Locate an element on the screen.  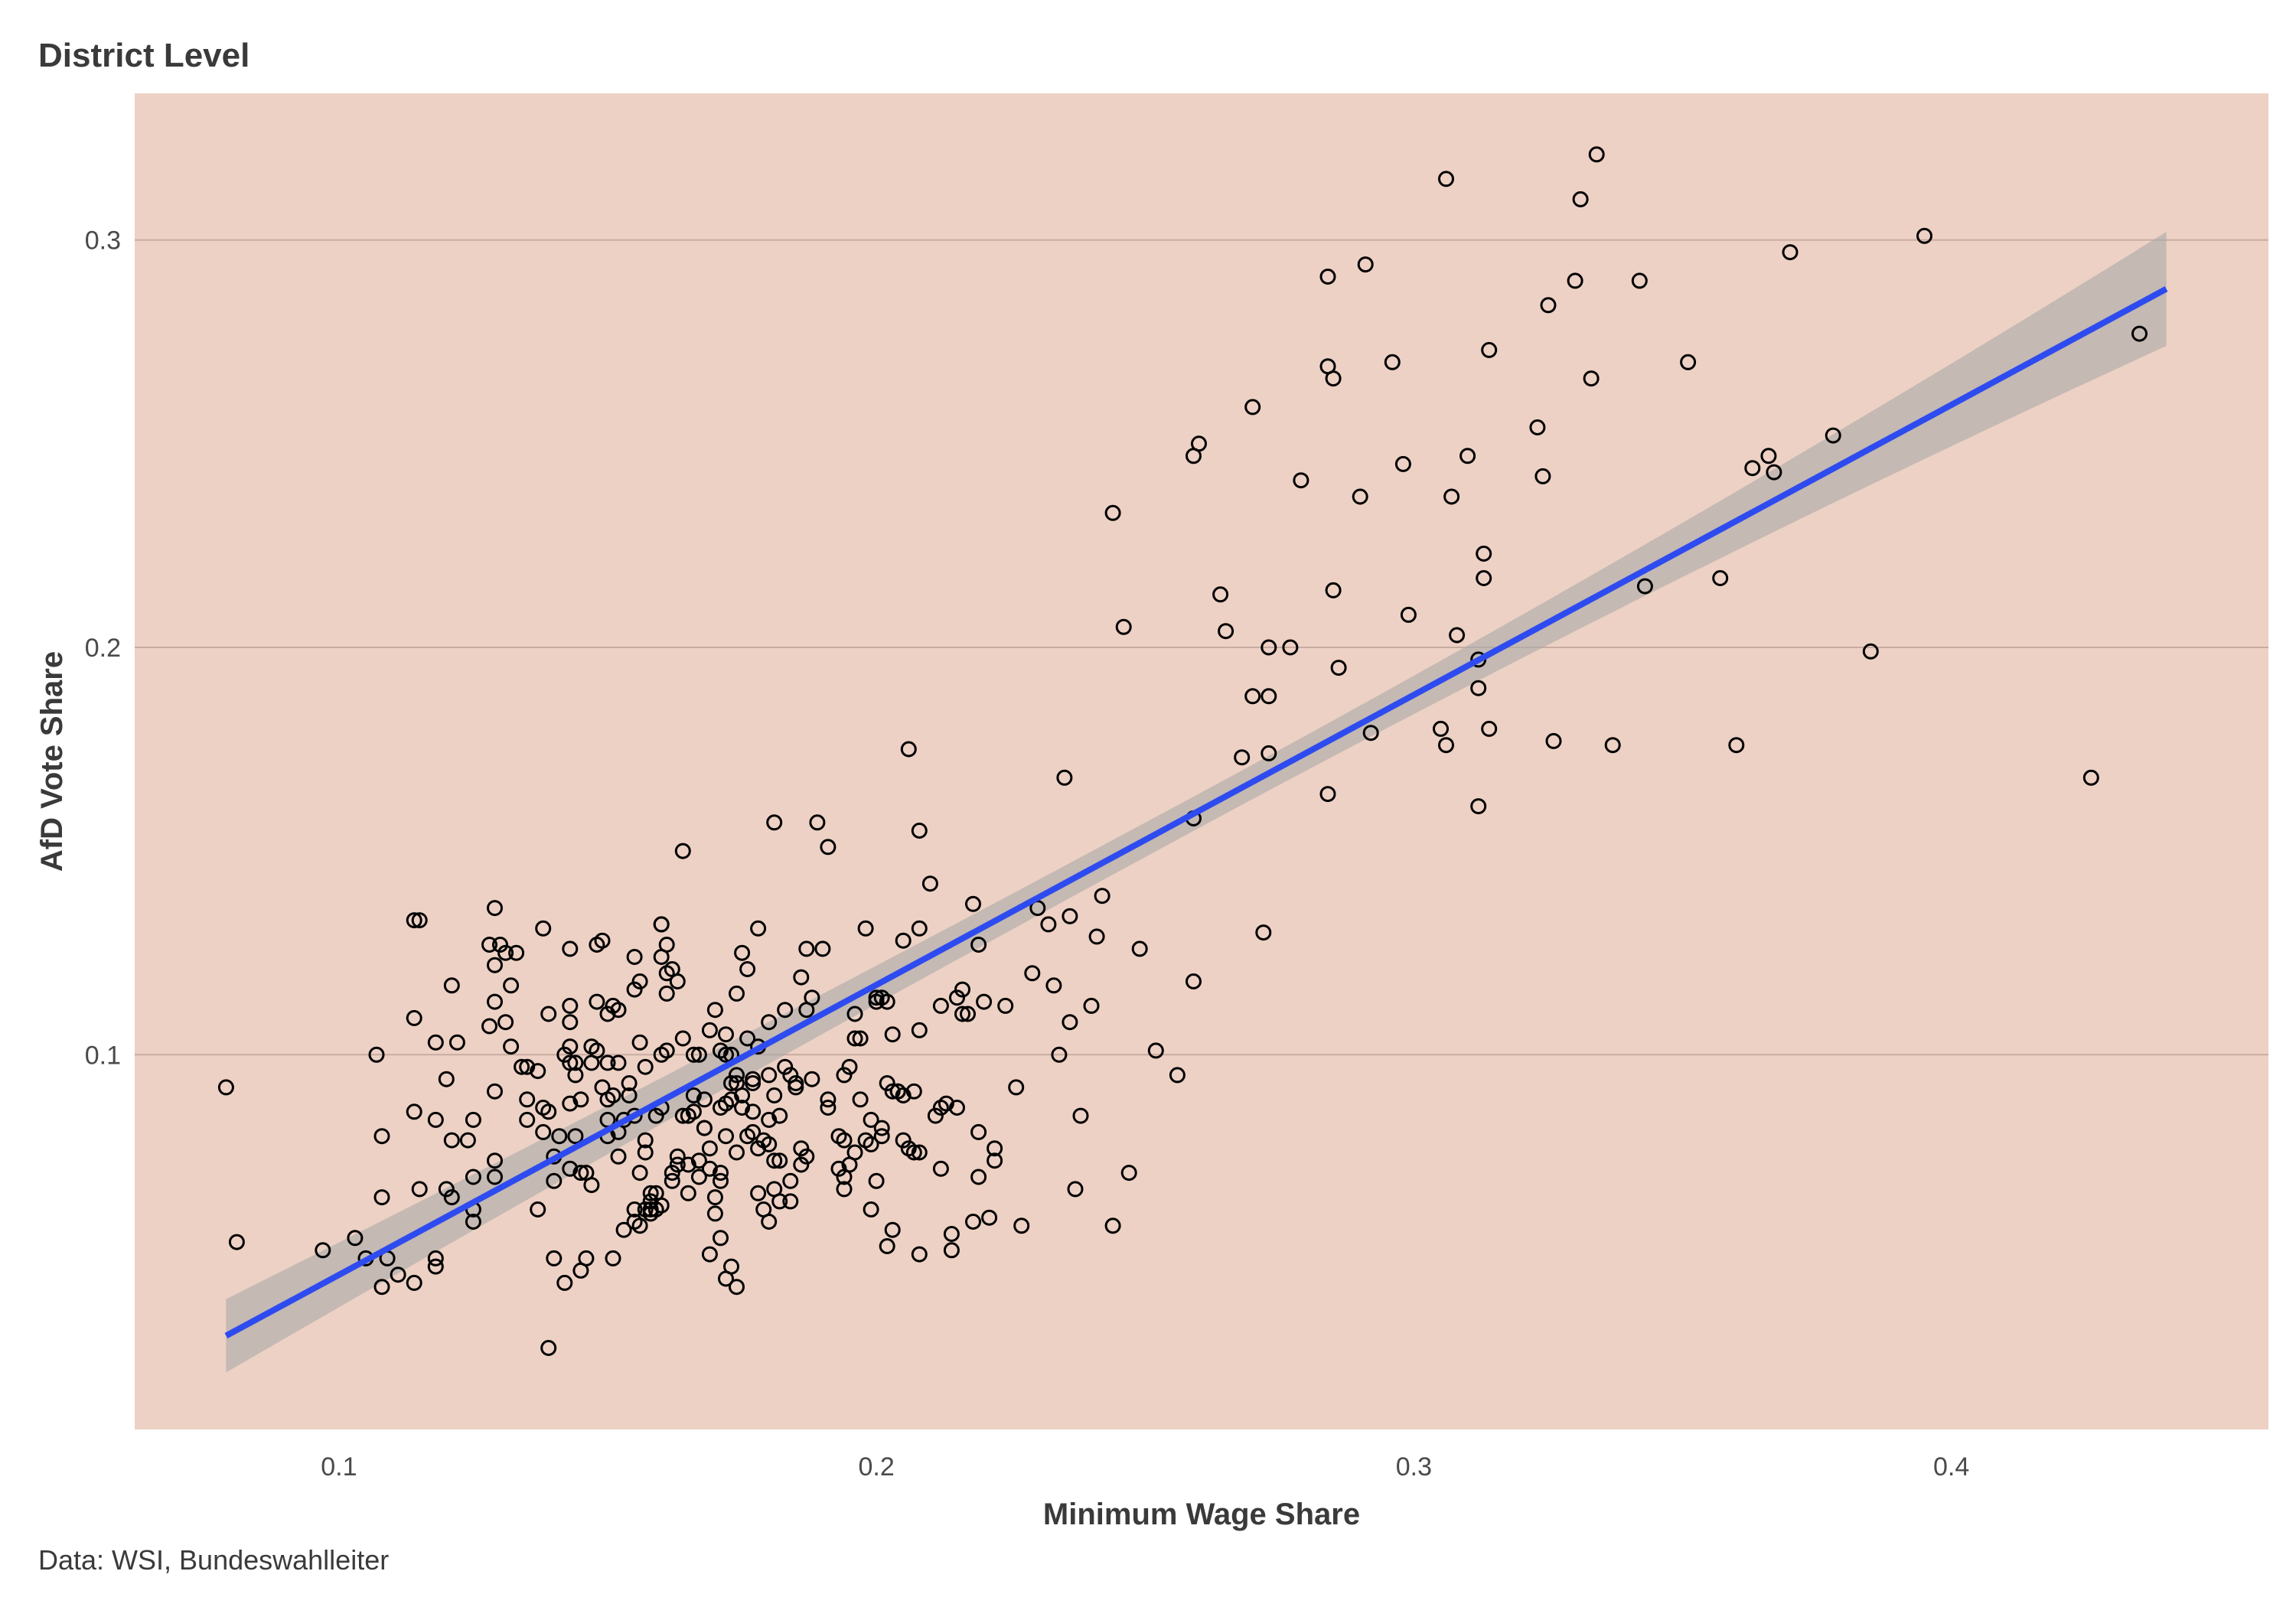
x-tick-labels: 0.1 0.2 0.3 0.4 is located at coordinates (1145, 1467).